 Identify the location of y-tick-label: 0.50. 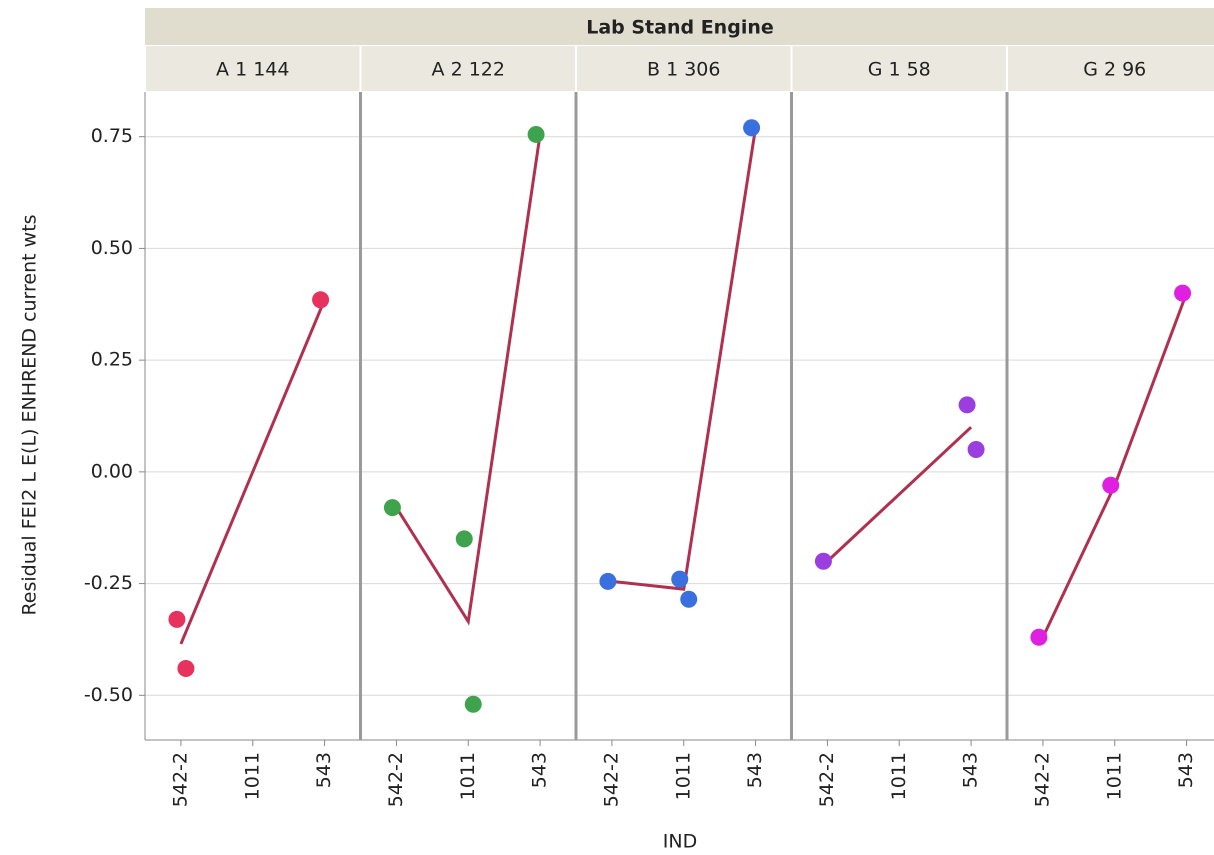
(112, 248).